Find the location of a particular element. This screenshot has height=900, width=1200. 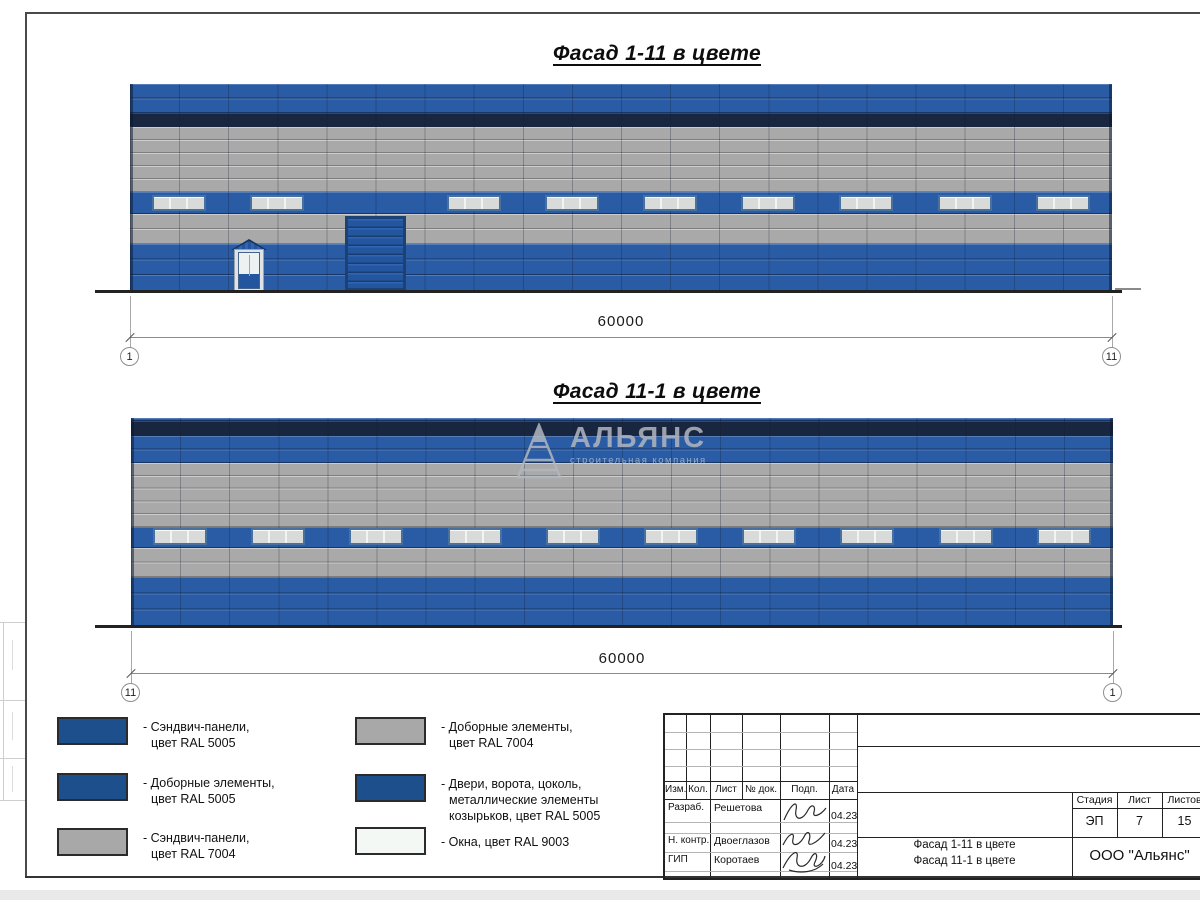

dimension-value-facade1: 60000 is located at coordinates (621, 321).